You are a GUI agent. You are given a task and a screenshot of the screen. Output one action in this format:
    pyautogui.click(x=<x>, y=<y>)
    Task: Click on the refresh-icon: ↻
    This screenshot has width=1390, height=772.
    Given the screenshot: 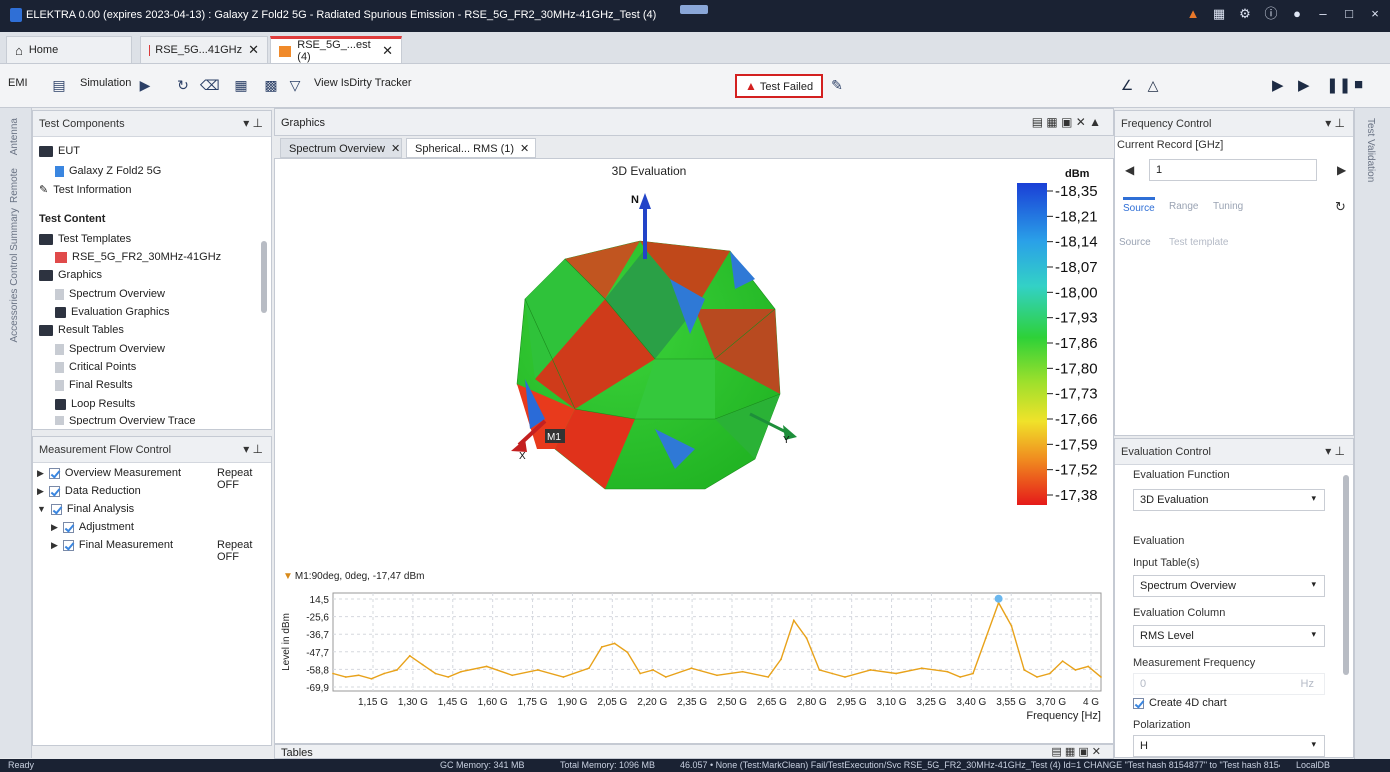 What is the action you would take?
    pyautogui.click(x=183, y=85)
    